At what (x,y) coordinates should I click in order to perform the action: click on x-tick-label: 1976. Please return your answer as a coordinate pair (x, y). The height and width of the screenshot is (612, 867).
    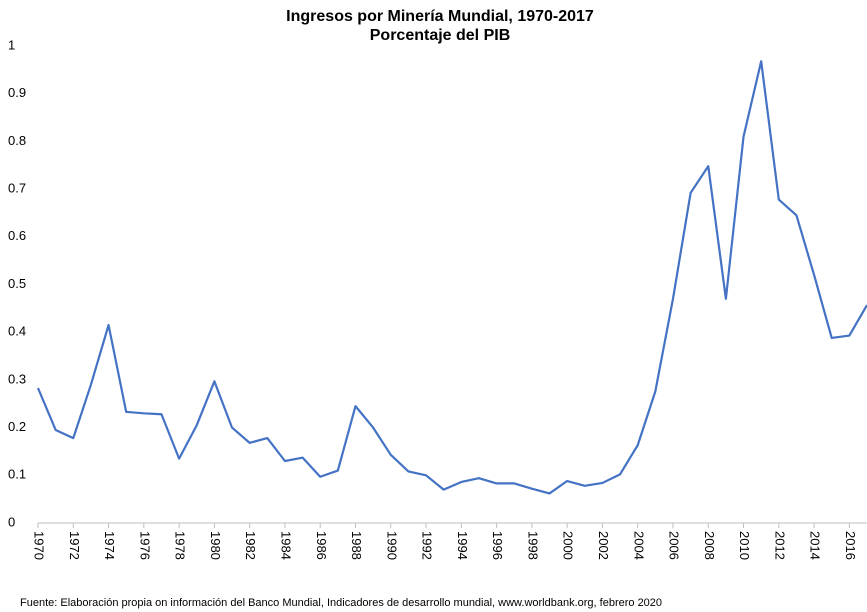
    Looking at the image, I should click on (144, 545).